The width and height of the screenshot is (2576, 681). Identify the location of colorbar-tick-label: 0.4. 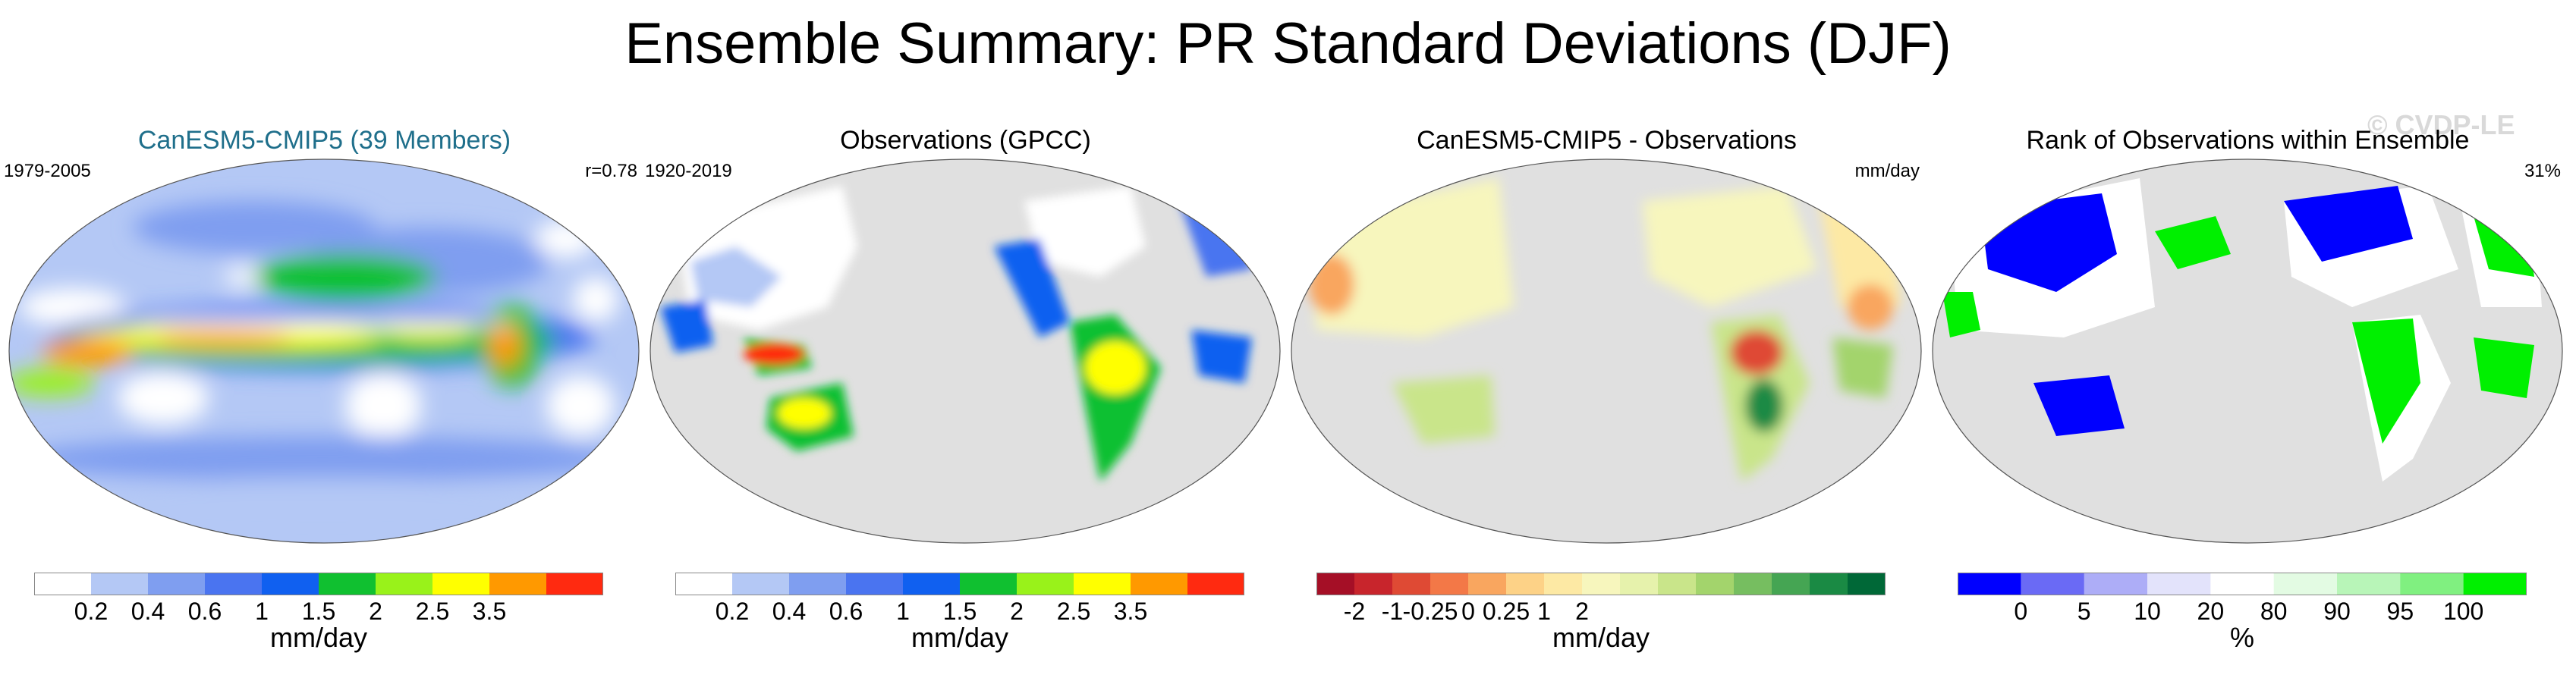
(148, 611).